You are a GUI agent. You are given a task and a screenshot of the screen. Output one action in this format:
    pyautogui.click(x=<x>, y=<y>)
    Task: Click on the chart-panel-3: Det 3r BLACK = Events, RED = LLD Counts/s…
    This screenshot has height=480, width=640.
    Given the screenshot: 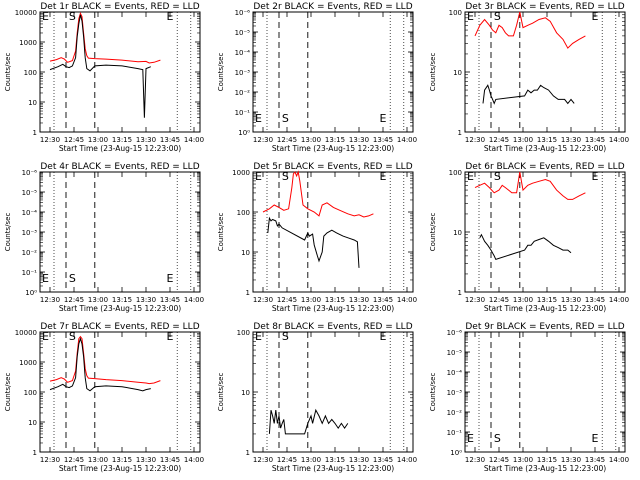 What is the action you would take?
    pyautogui.click(x=529, y=77)
    